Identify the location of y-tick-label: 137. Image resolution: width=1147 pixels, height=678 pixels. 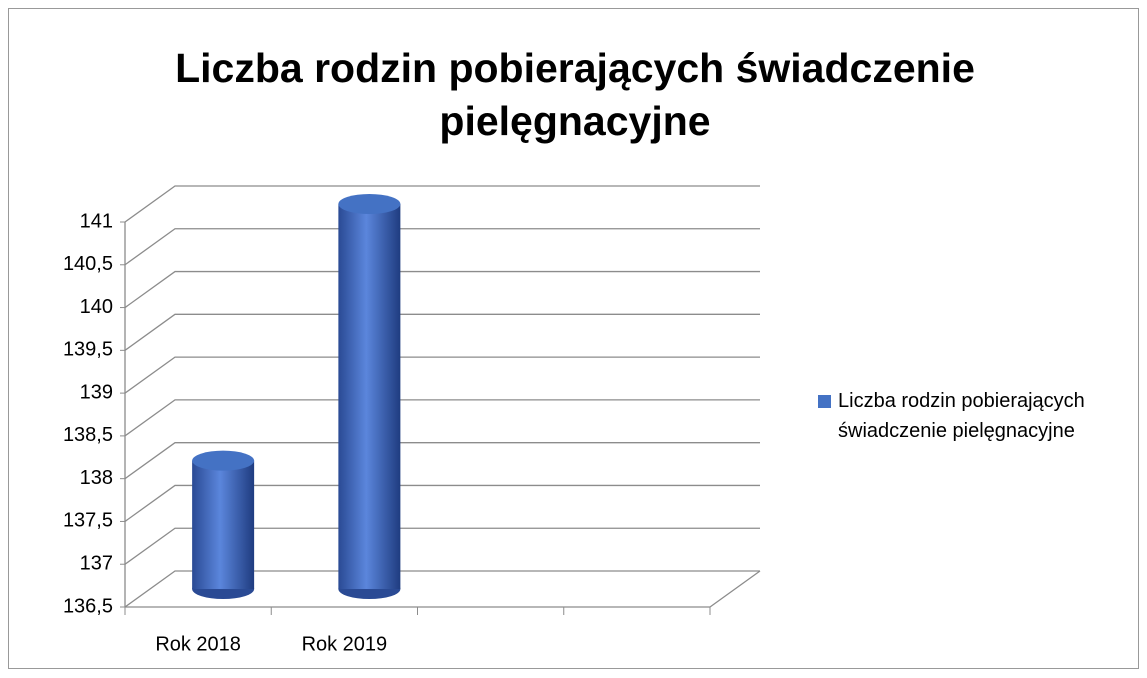
(96, 564).